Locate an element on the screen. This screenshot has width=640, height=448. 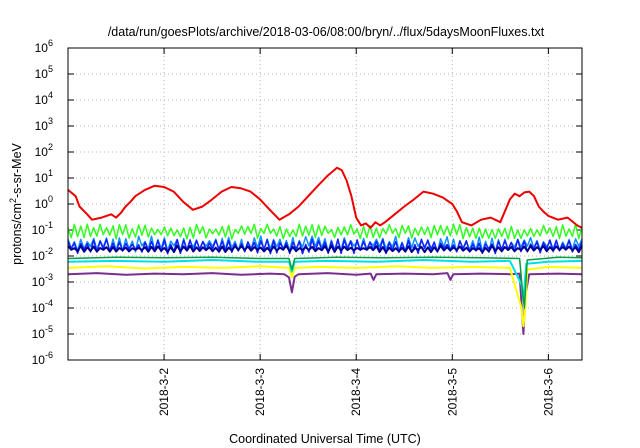
y-tick-label-exponent: -6 is located at coordinates (49, 355).